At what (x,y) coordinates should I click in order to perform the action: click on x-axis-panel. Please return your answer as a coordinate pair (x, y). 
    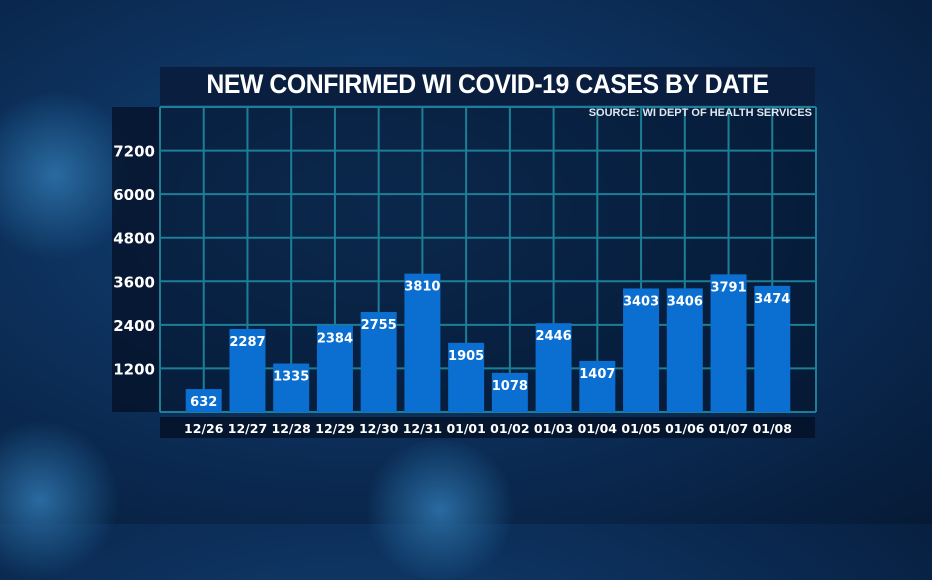
    Looking at the image, I should click on (487, 427).